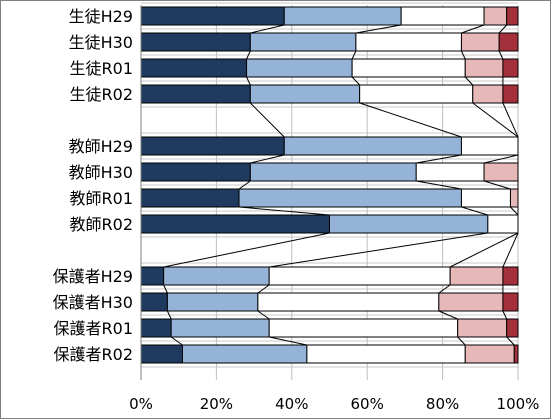 The height and width of the screenshot is (419, 551). Describe the element at coordinates (101, 16) in the screenshot. I see `category-label: 生徒H29` at that location.